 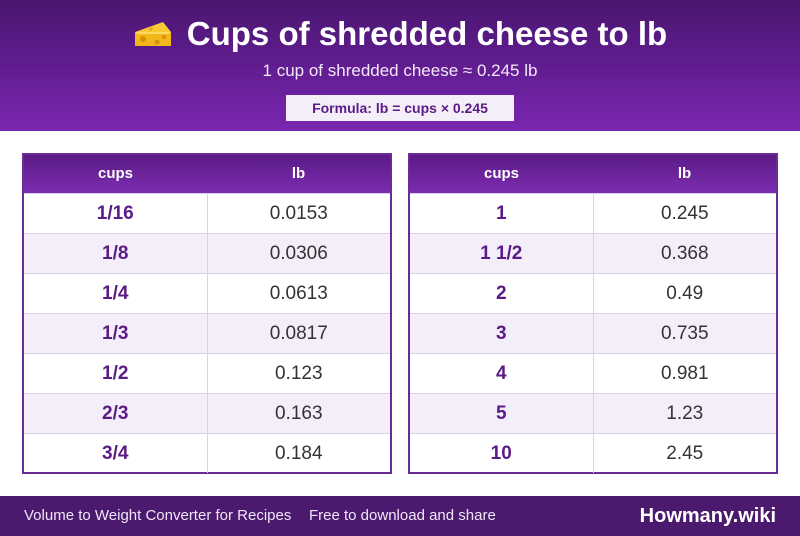 I want to click on table-row: 1/3 0.0817, so click(x=207, y=333).